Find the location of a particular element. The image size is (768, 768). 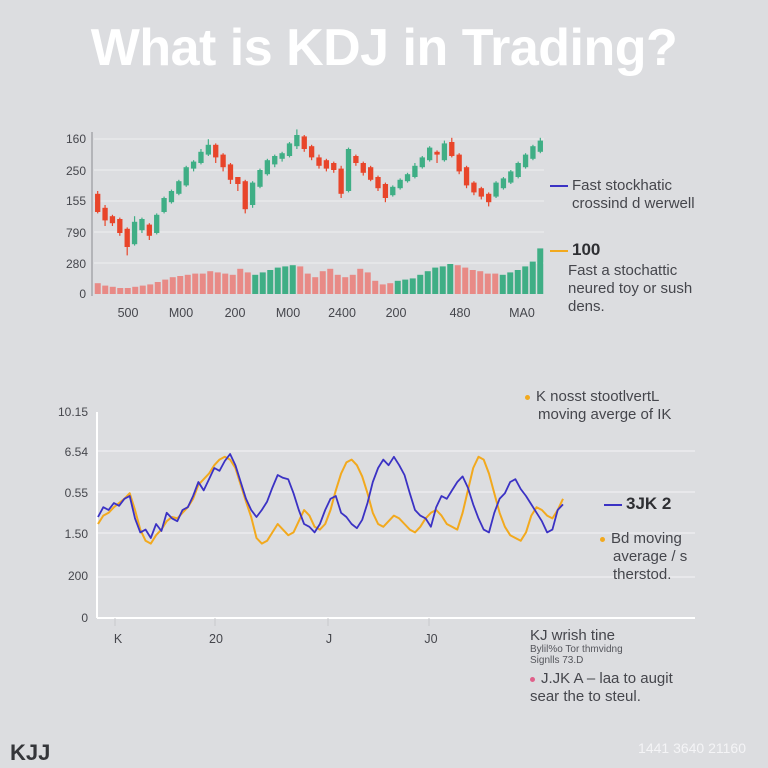

y-tick-label: 10.15 is located at coordinates (73, 412).